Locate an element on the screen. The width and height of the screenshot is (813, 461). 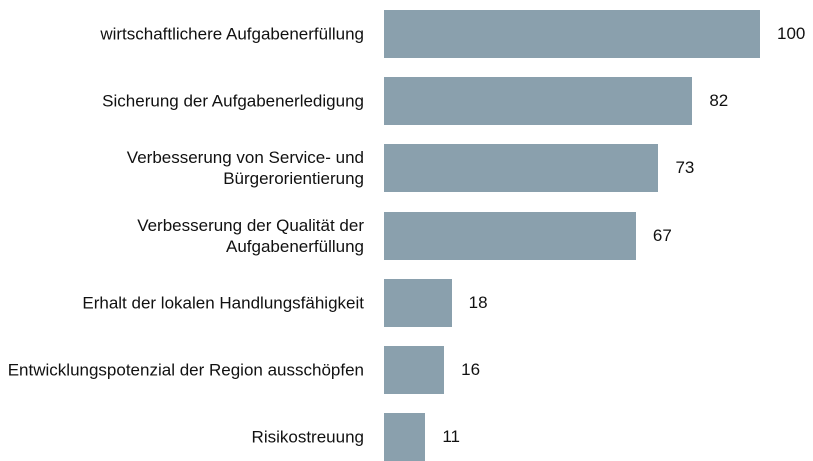
value-label: 18 is located at coordinates (478, 302).